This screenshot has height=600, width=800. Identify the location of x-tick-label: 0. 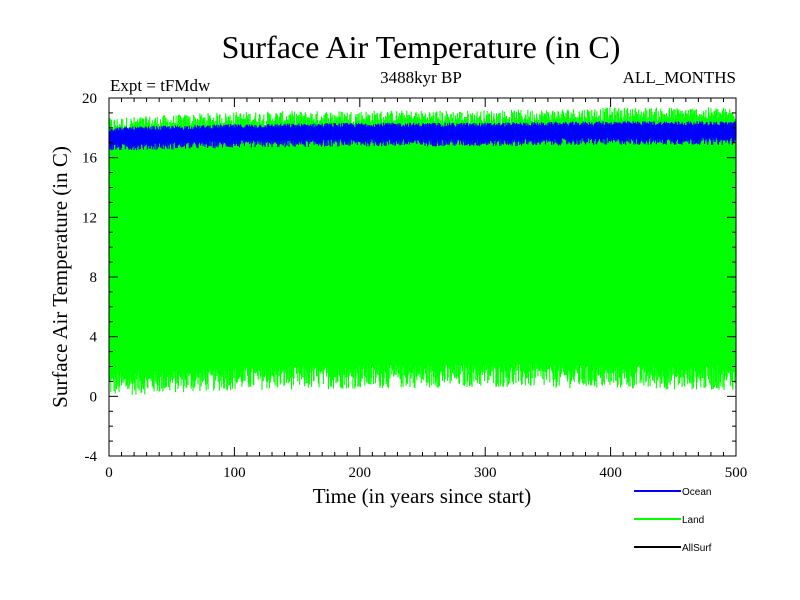
(109, 473).